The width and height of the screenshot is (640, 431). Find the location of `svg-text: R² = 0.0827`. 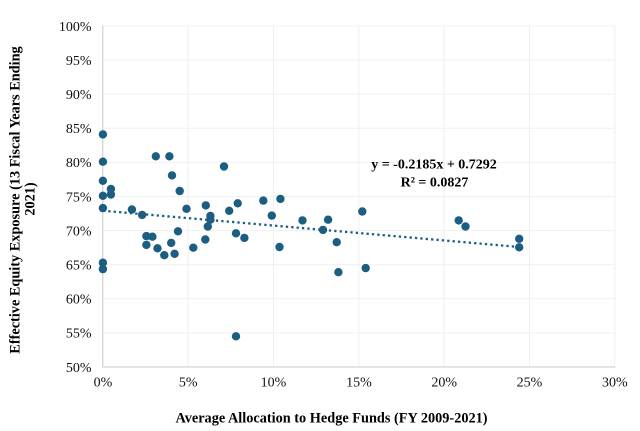

svg-text: R² = 0.0827 is located at coordinates (435, 183).